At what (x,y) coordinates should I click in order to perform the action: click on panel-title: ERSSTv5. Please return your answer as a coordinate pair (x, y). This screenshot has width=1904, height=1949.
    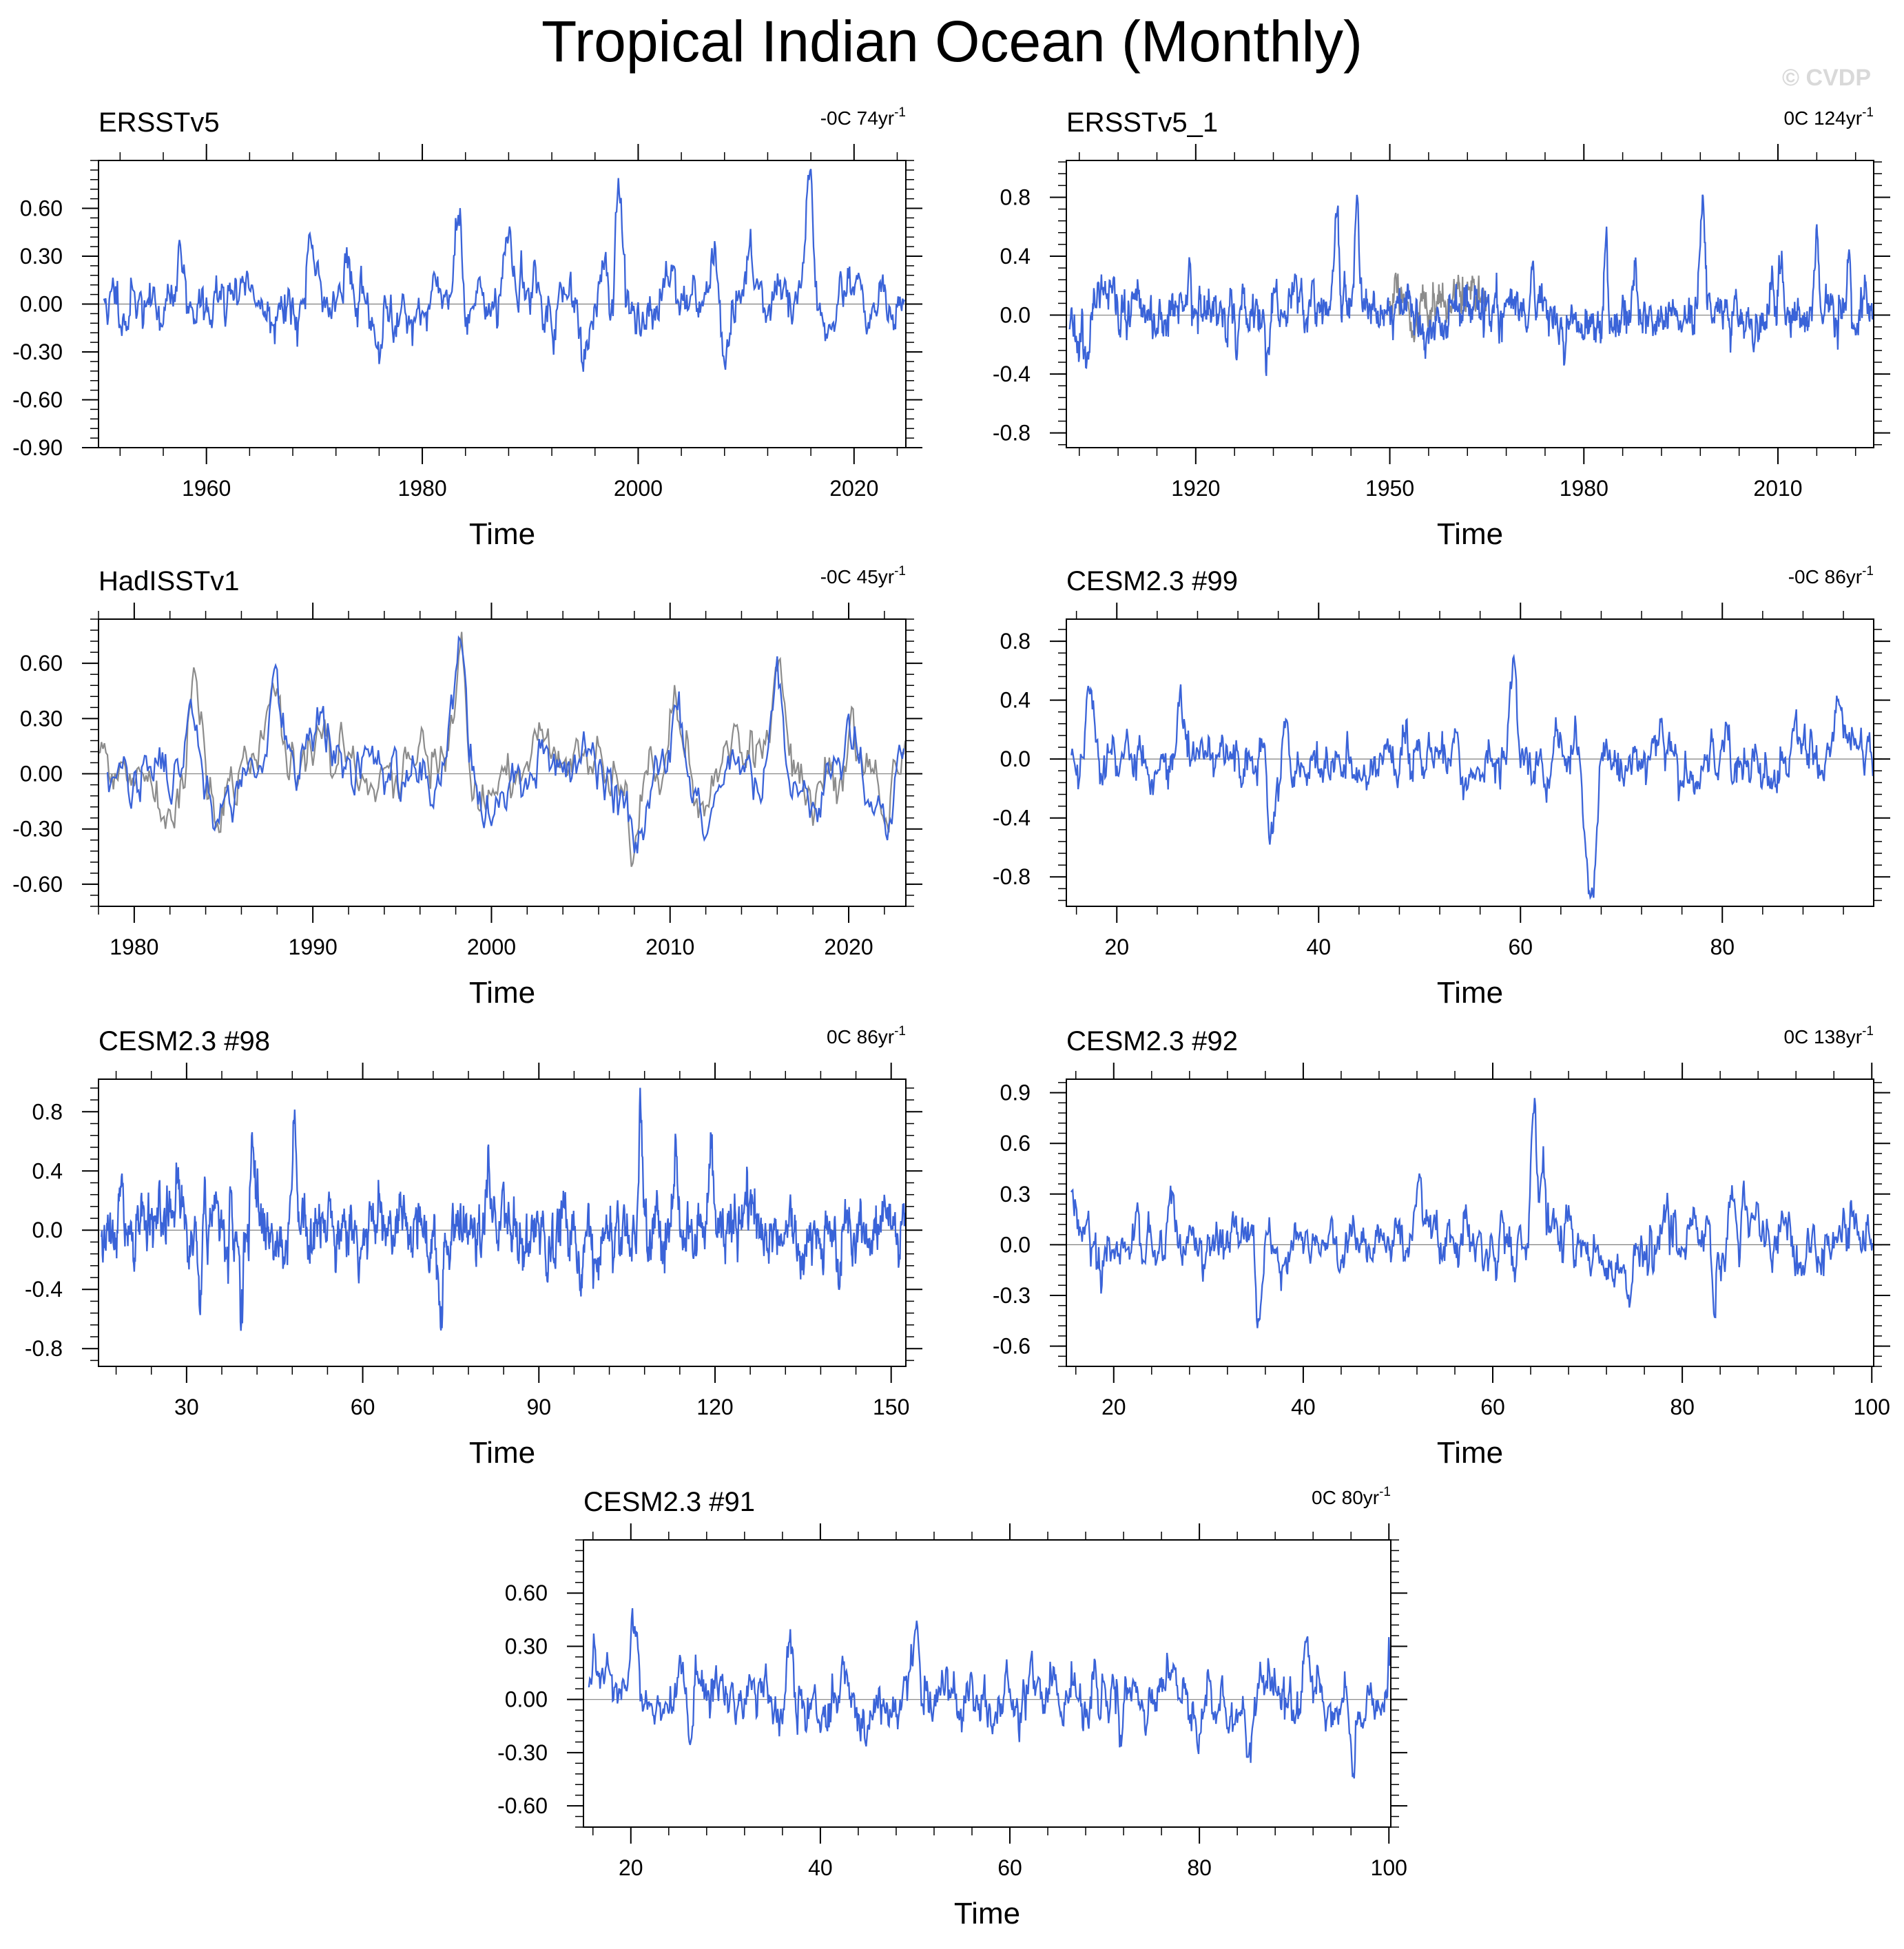
    Looking at the image, I should click on (159, 122).